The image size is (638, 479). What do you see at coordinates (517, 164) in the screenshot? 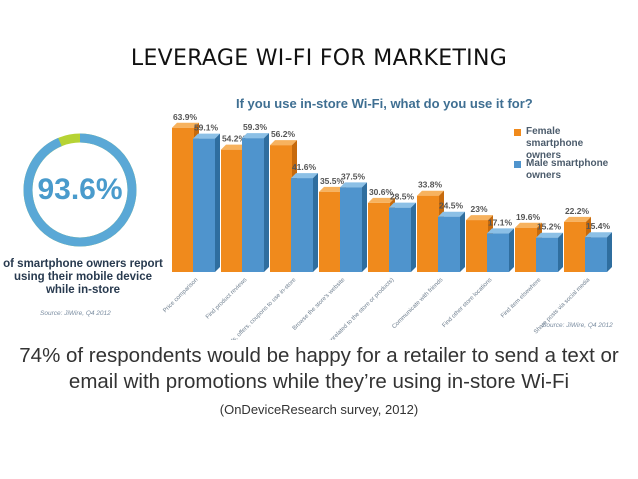
I see `legend-swatch-male` at bounding box center [517, 164].